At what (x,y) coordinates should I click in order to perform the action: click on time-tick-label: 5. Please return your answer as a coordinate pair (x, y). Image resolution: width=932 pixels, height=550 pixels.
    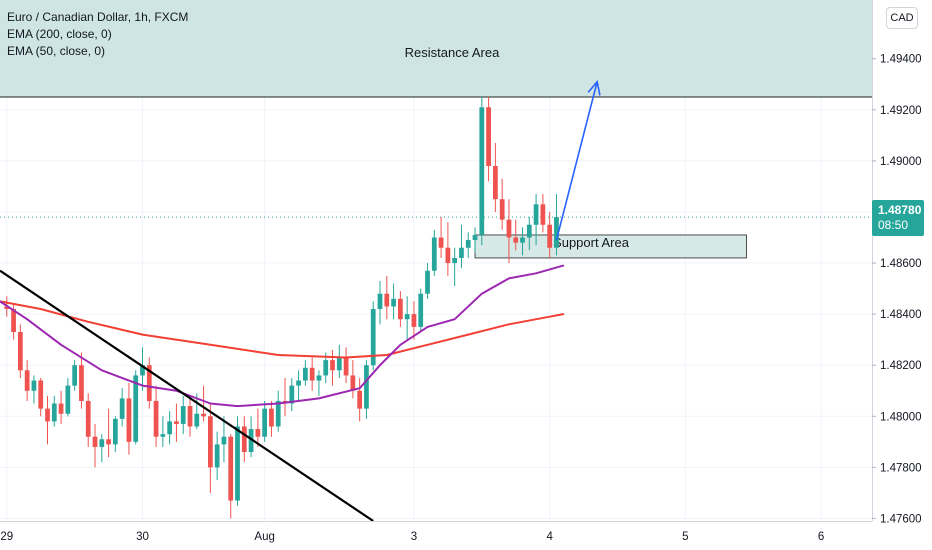
    Looking at the image, I should click on (685, 537).